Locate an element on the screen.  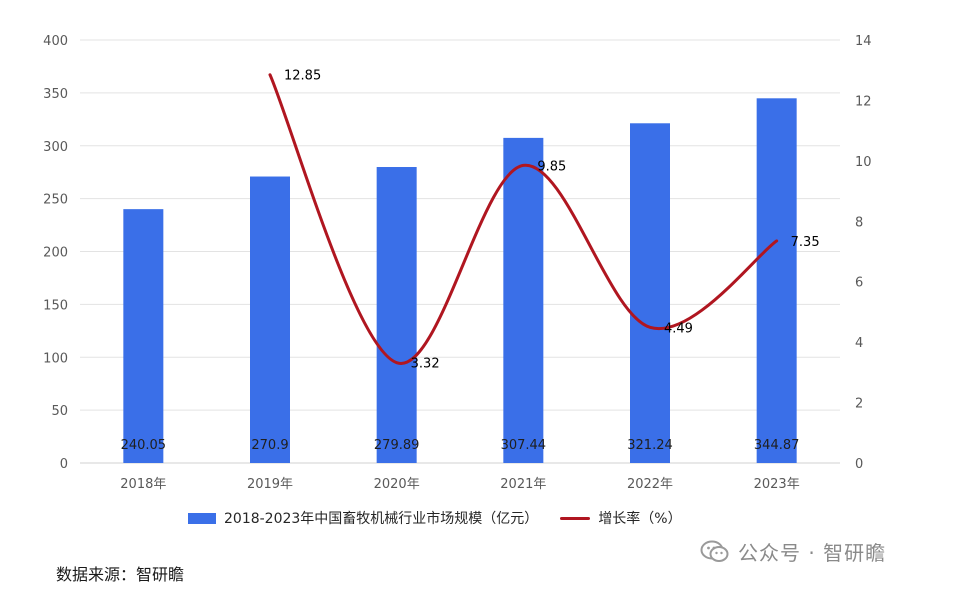
x-tick-label: 2019年 is located at coordinates (270, 484).